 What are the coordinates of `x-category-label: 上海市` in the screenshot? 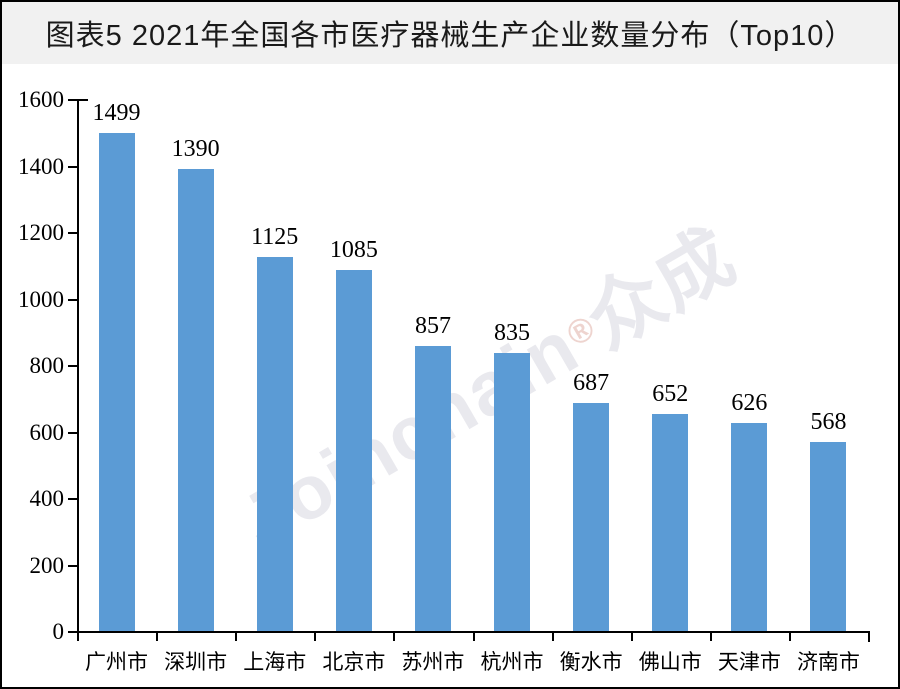 It's located at (275, 662).